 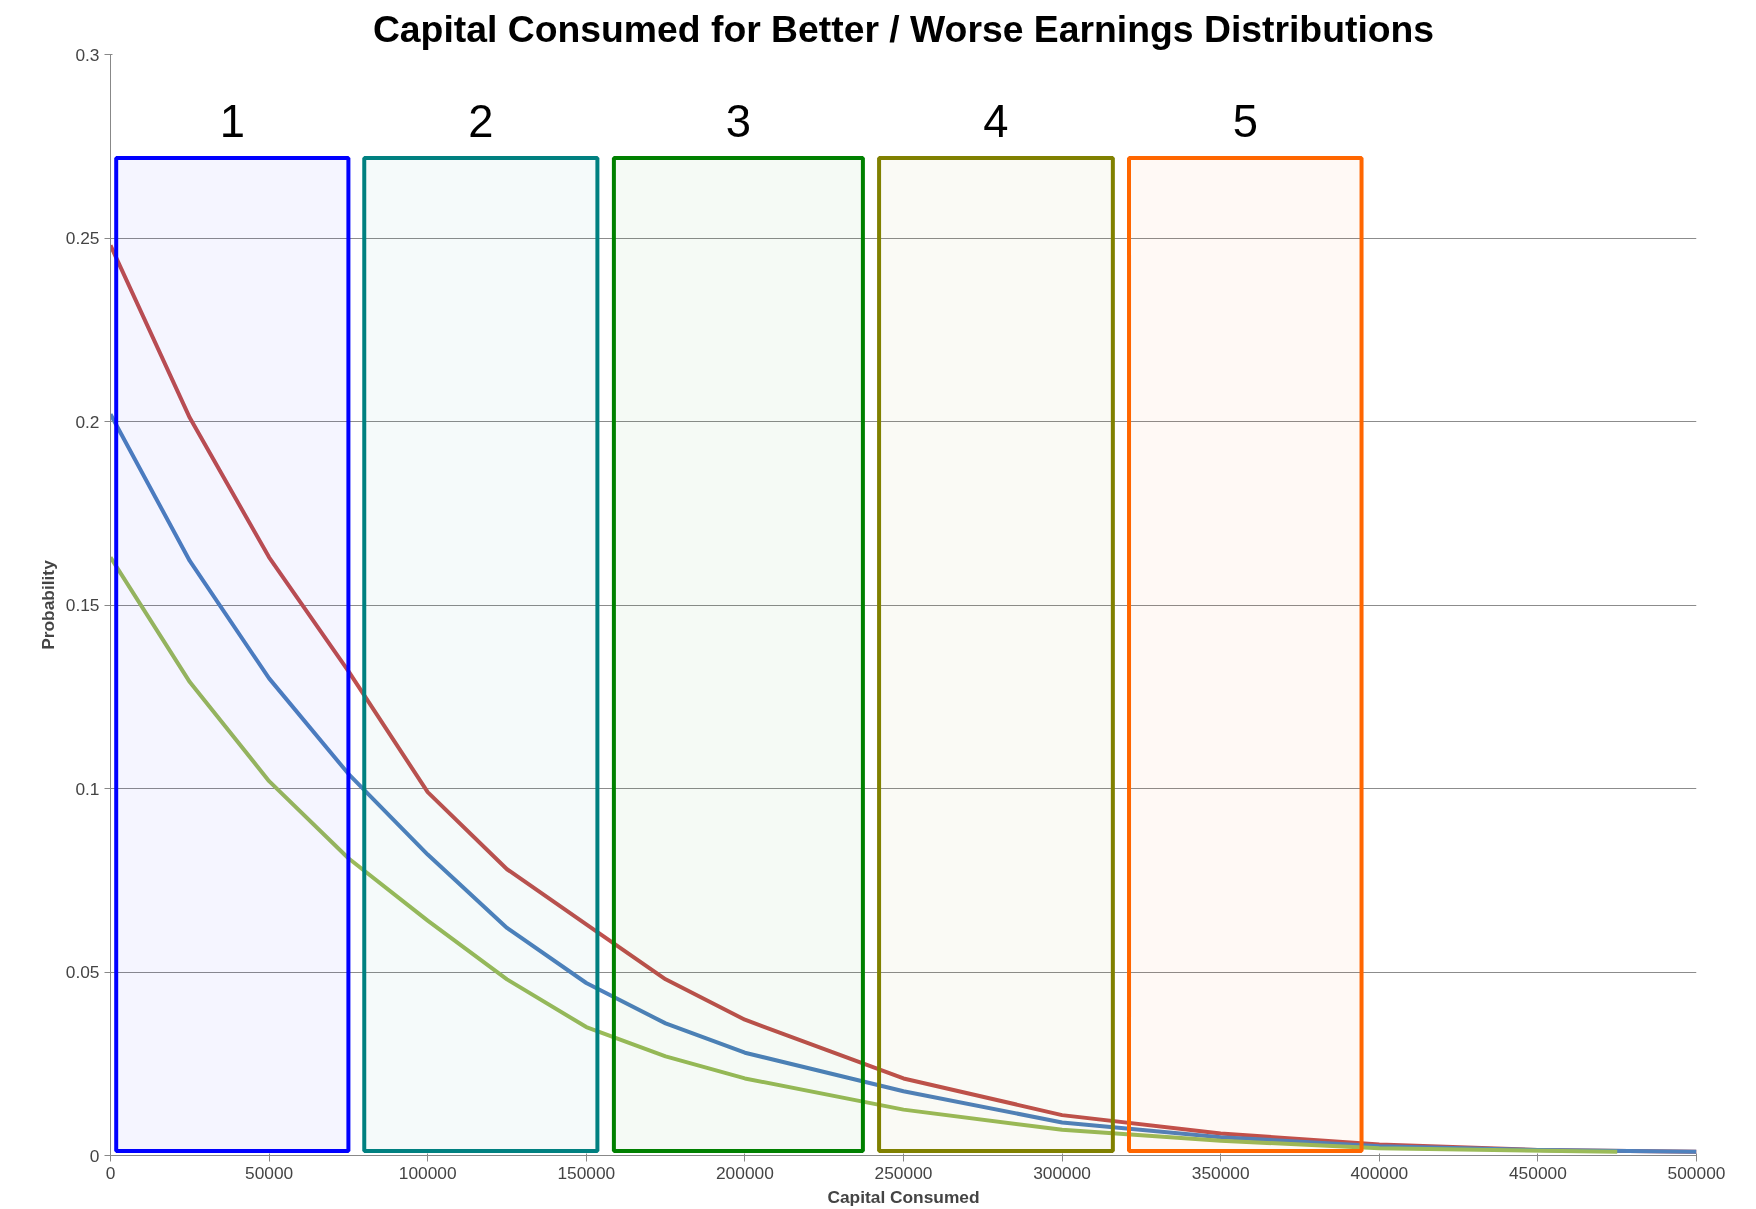 What do you see at coordinates (87, 54) in the screenshot?
I see `y-tick-label: 0.3` at bounding box center [87, 54].